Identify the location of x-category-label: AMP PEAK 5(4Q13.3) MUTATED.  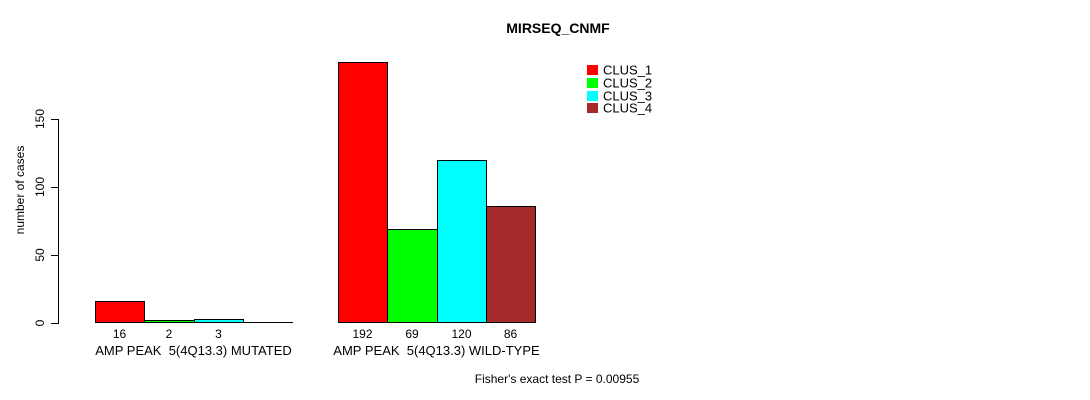
(193, 350).